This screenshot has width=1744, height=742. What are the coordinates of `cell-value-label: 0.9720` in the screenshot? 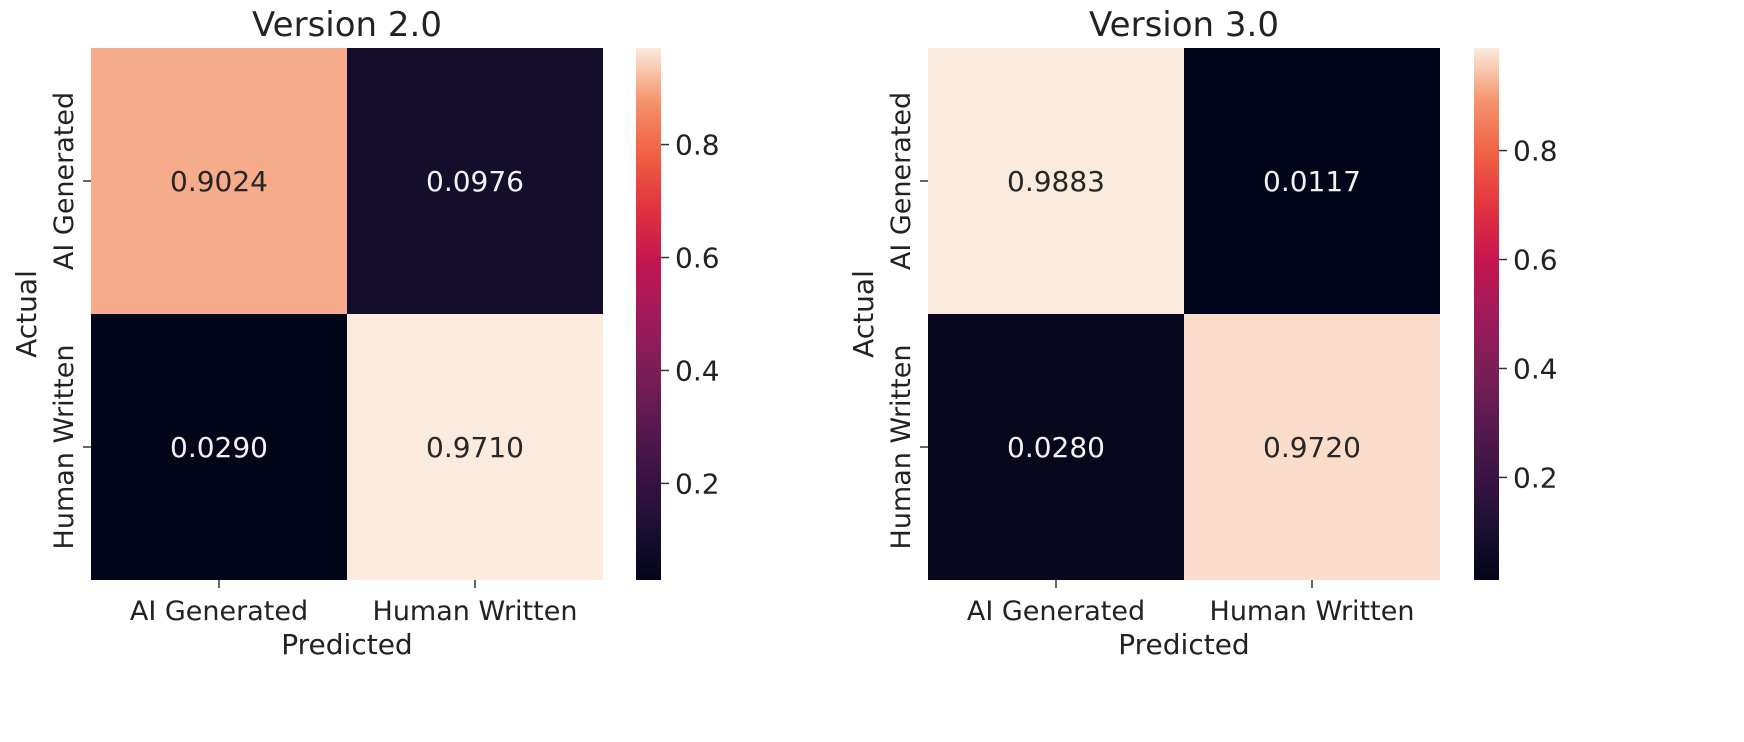 It's located at (1312, 447).